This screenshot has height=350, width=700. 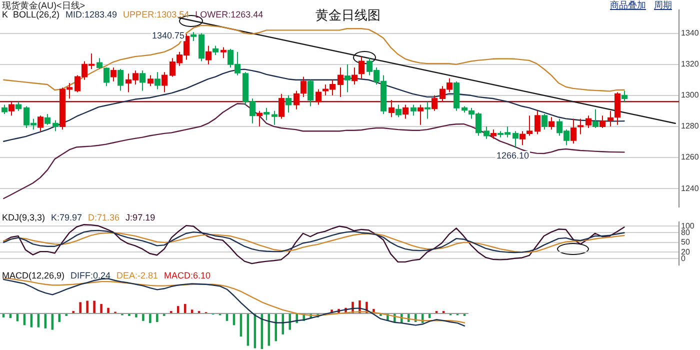 What do you see at coordinates (31, 14) in the screenshot?
I see `legend-title: K BOLL(26,2)` at bounding box center [31, 14].